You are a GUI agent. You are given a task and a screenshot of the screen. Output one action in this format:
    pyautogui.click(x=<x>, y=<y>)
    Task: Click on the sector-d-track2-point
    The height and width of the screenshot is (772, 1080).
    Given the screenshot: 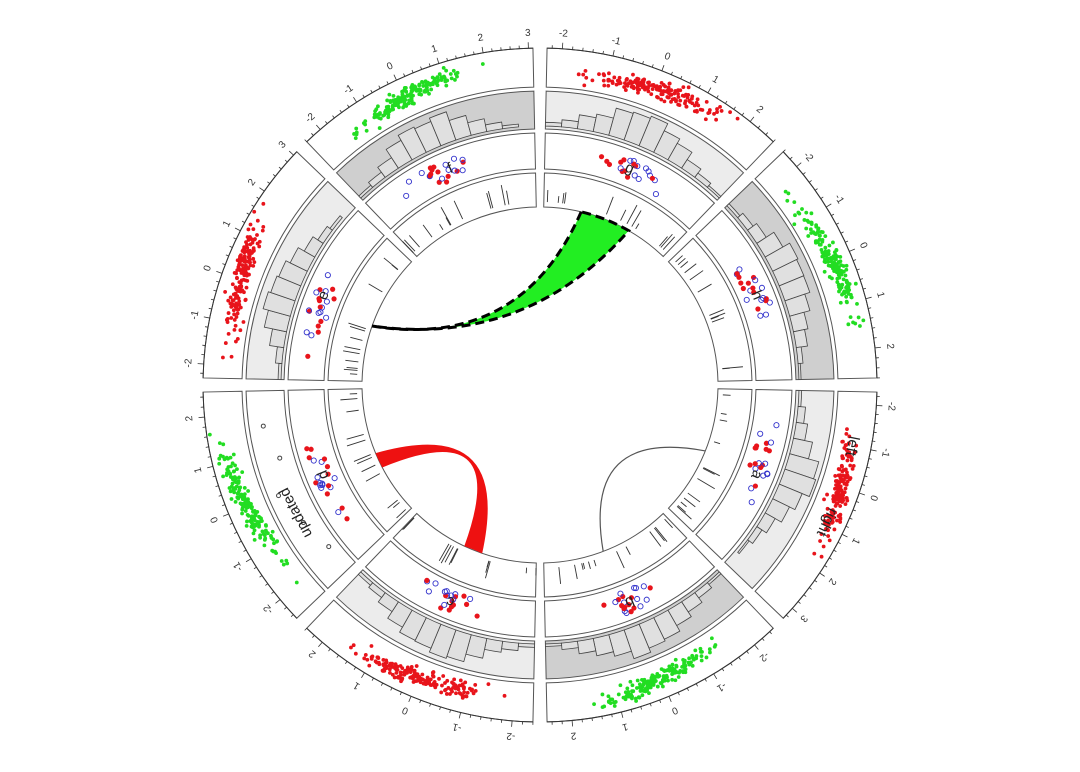 What is the action you would take?
    pyautogui.click(x=279, y=496)
    